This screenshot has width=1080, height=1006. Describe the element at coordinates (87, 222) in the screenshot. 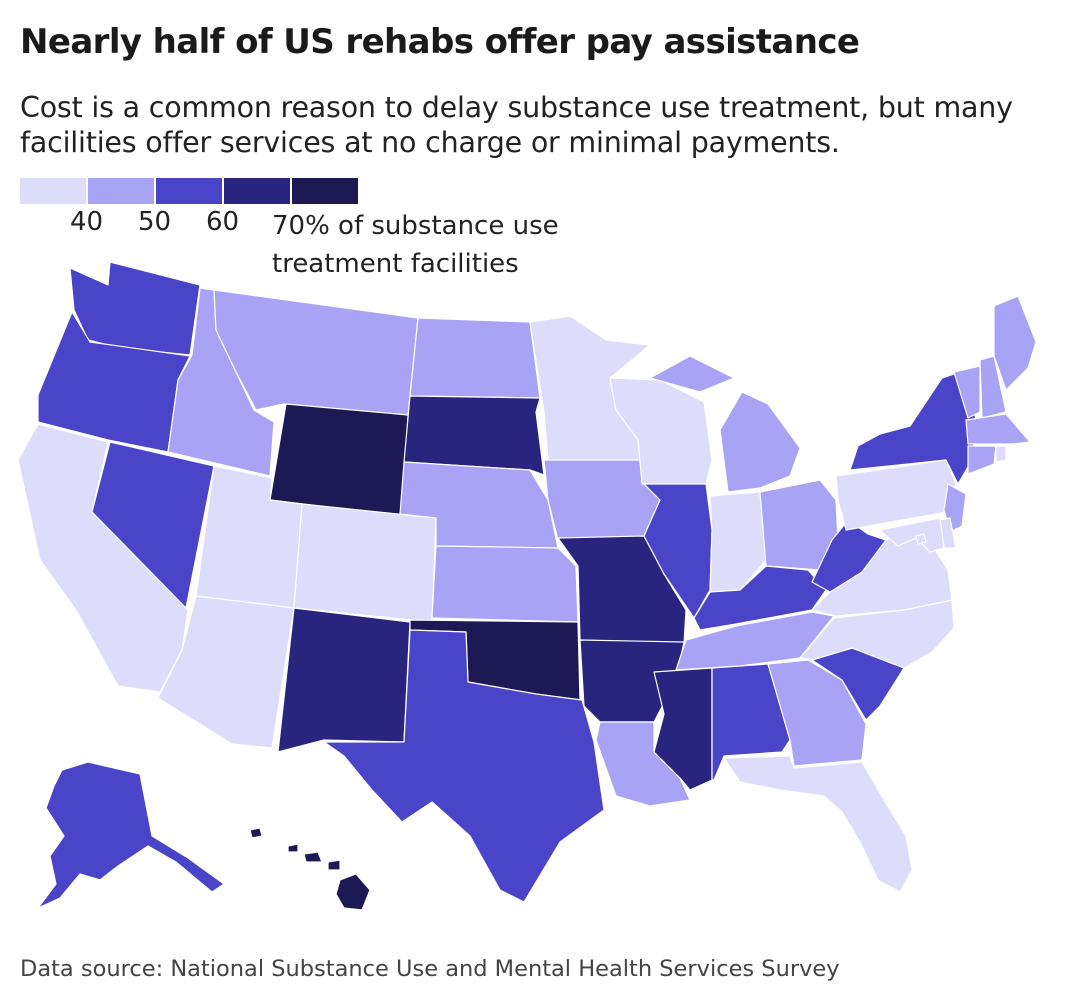

I see `legend-tick-40: 40` at that location.